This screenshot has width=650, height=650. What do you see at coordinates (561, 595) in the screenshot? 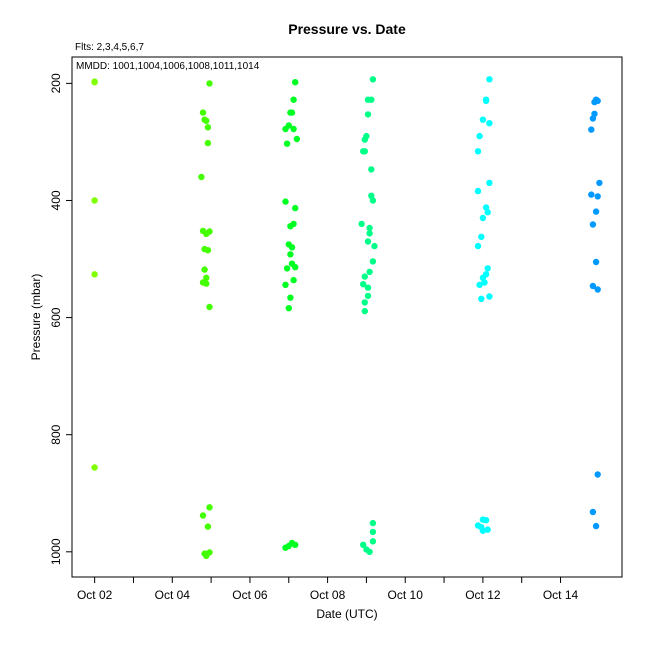
I see `x-tick-label: Oct 14` at bounding box center [561, 595].